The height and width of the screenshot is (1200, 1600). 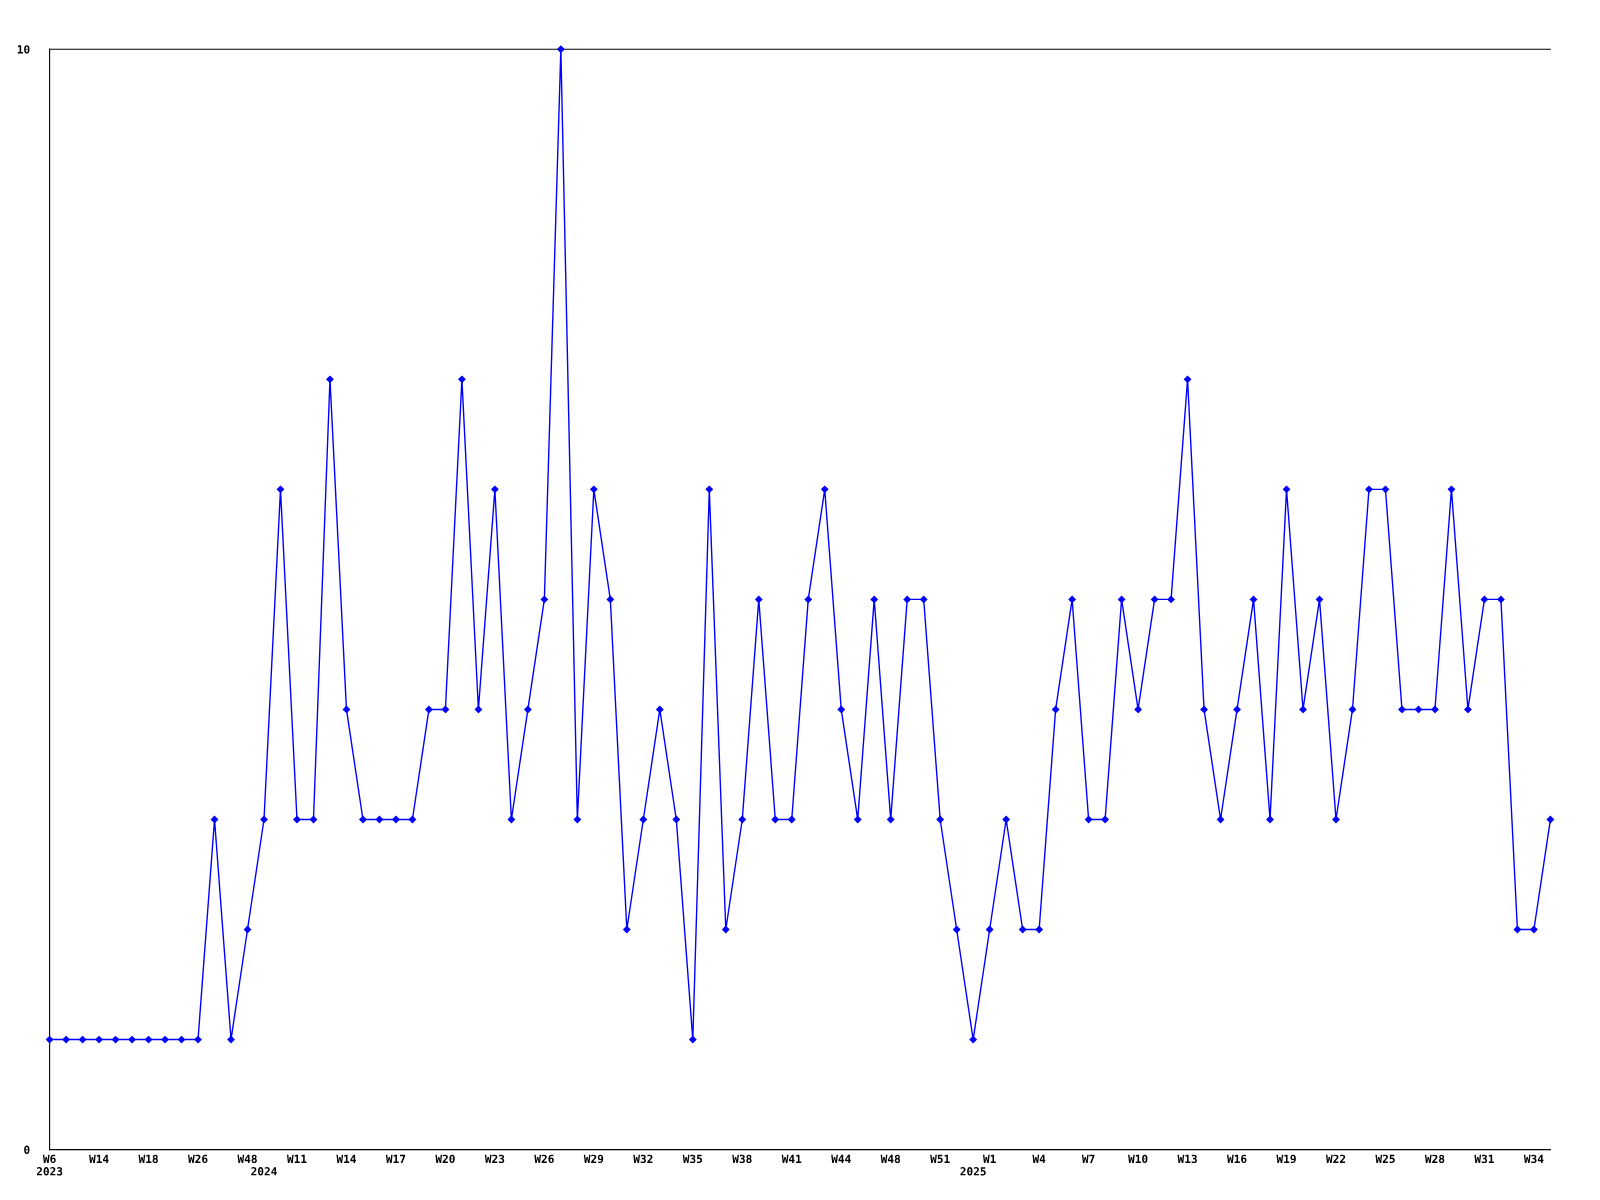 I want to click on x-tick-label: W20, so click(x=445, y=1159).